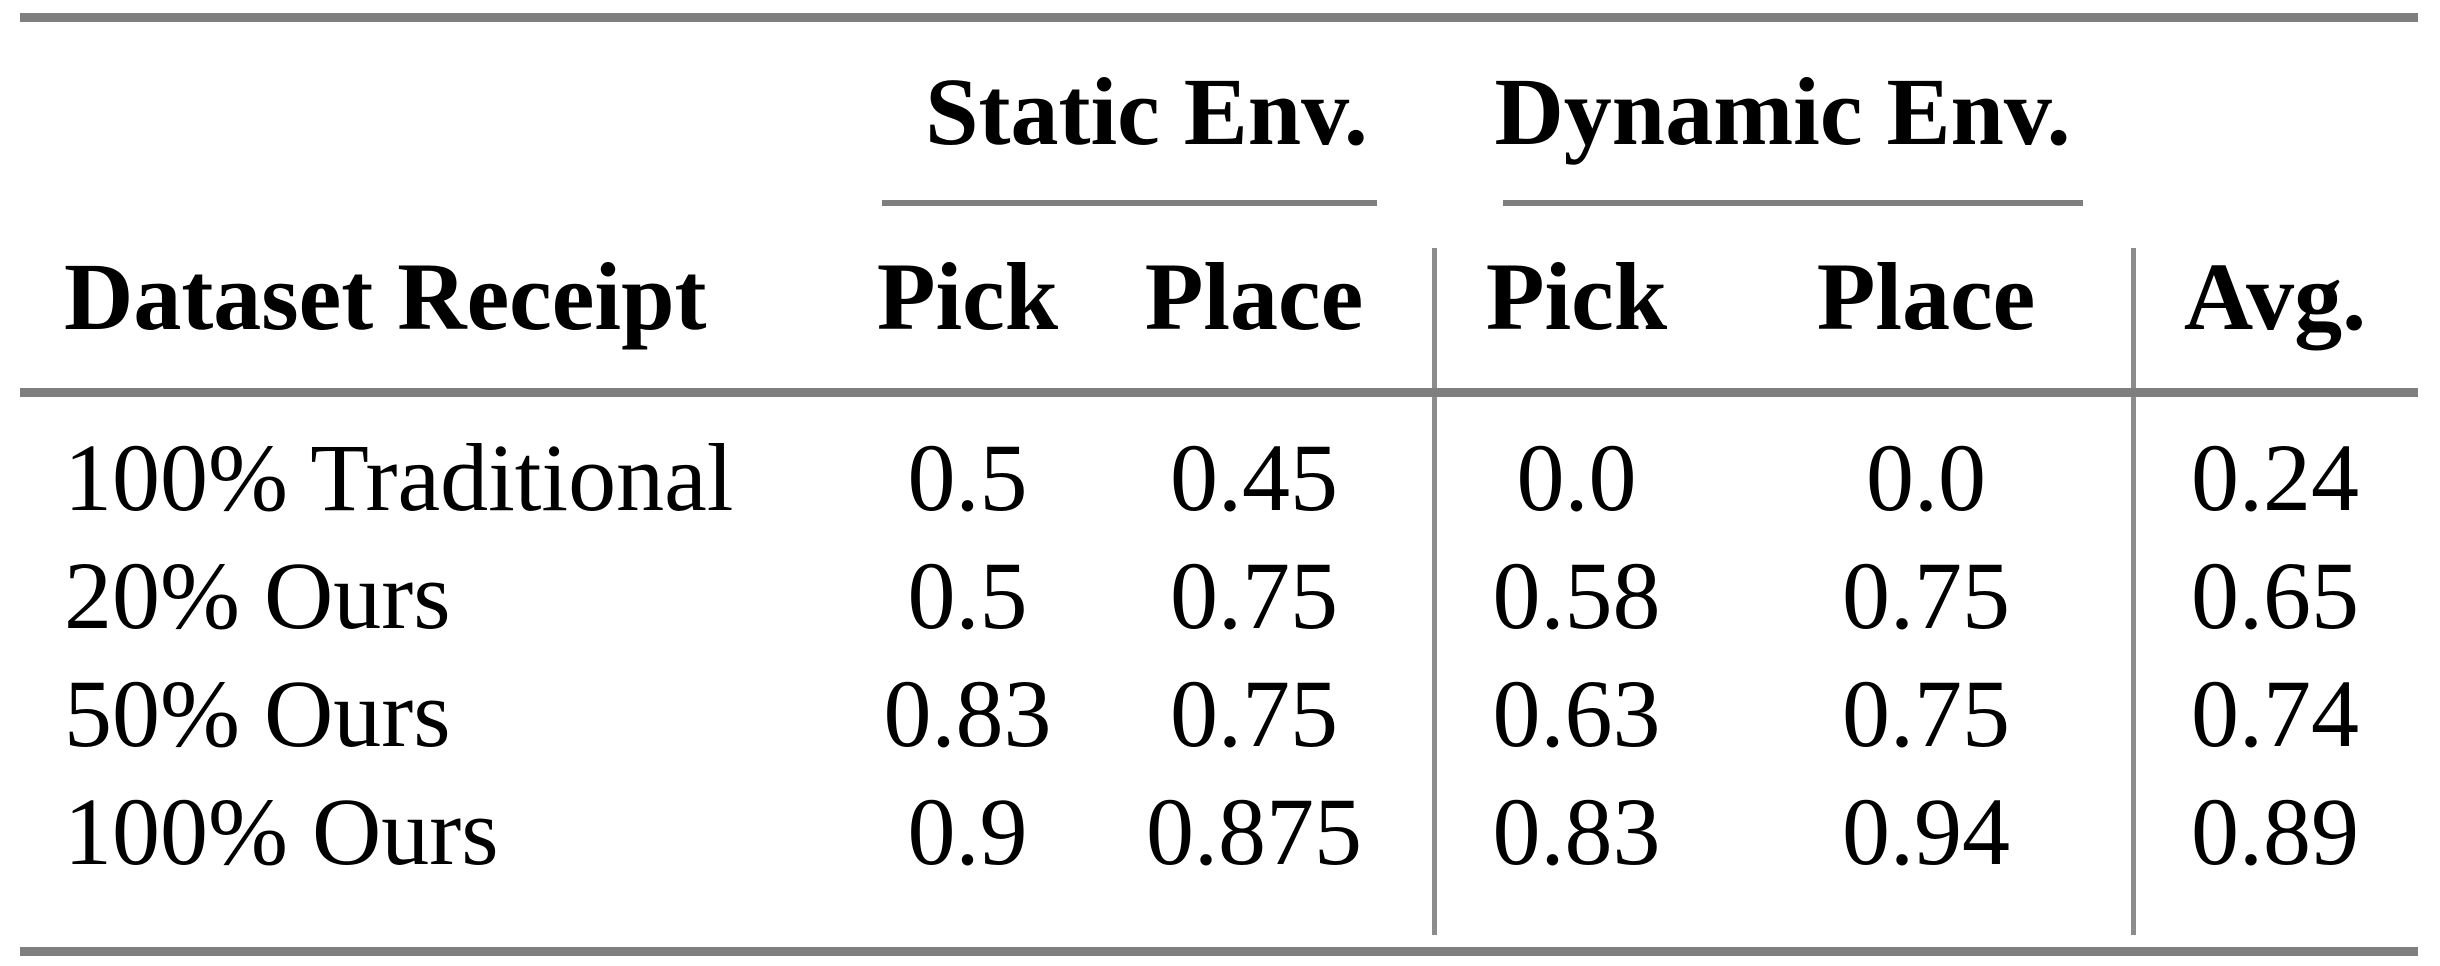  I want to click on cell-static-place: 0.875, so click(1254, 831).